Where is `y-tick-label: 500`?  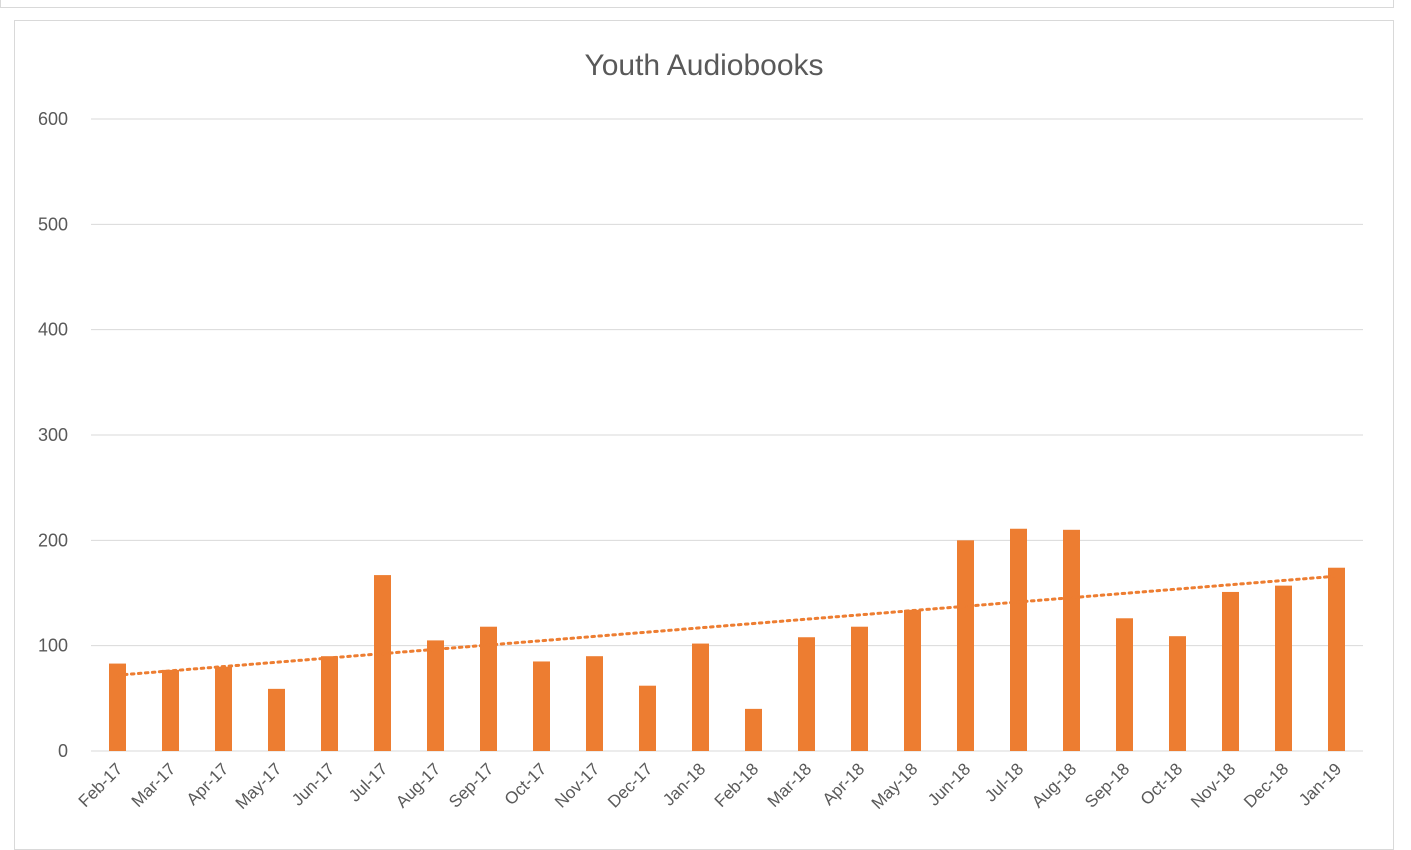
y-tick-label: 500 is located at coordinates (53, 224).